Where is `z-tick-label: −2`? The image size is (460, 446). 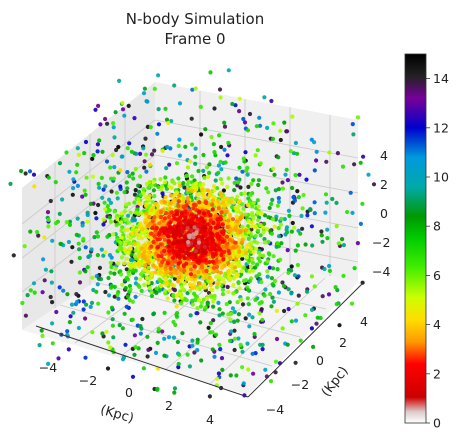 z-tick-label: −2 is located at coordinates (381, 242).